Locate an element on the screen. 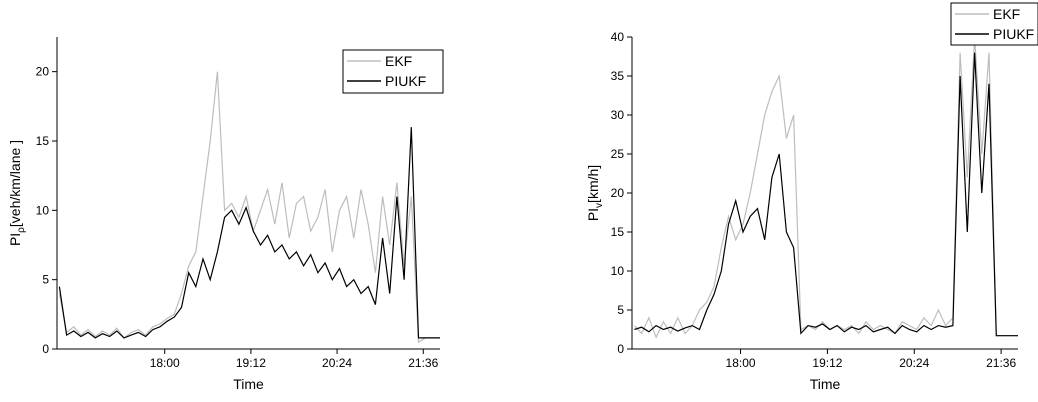  y-label-sub: v is located at coordinates (599, 205).